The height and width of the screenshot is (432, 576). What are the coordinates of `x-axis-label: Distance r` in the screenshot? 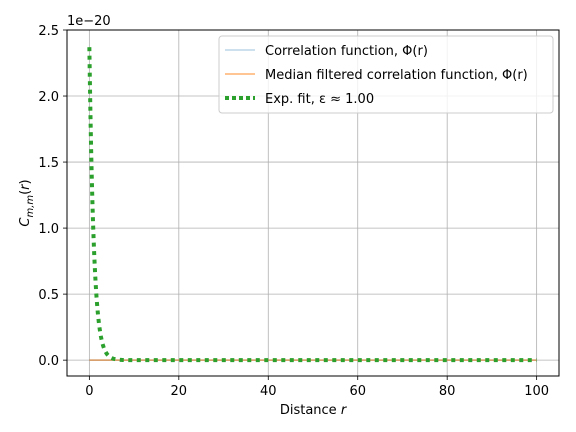 It's located at (314, 410).